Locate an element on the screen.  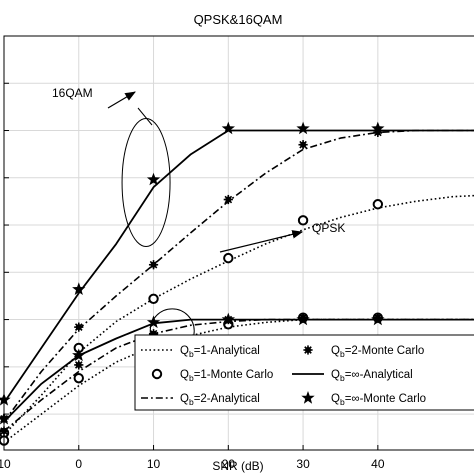
legend-item: Qb=1-Monte Carlo is located at coordinates (212, 375).